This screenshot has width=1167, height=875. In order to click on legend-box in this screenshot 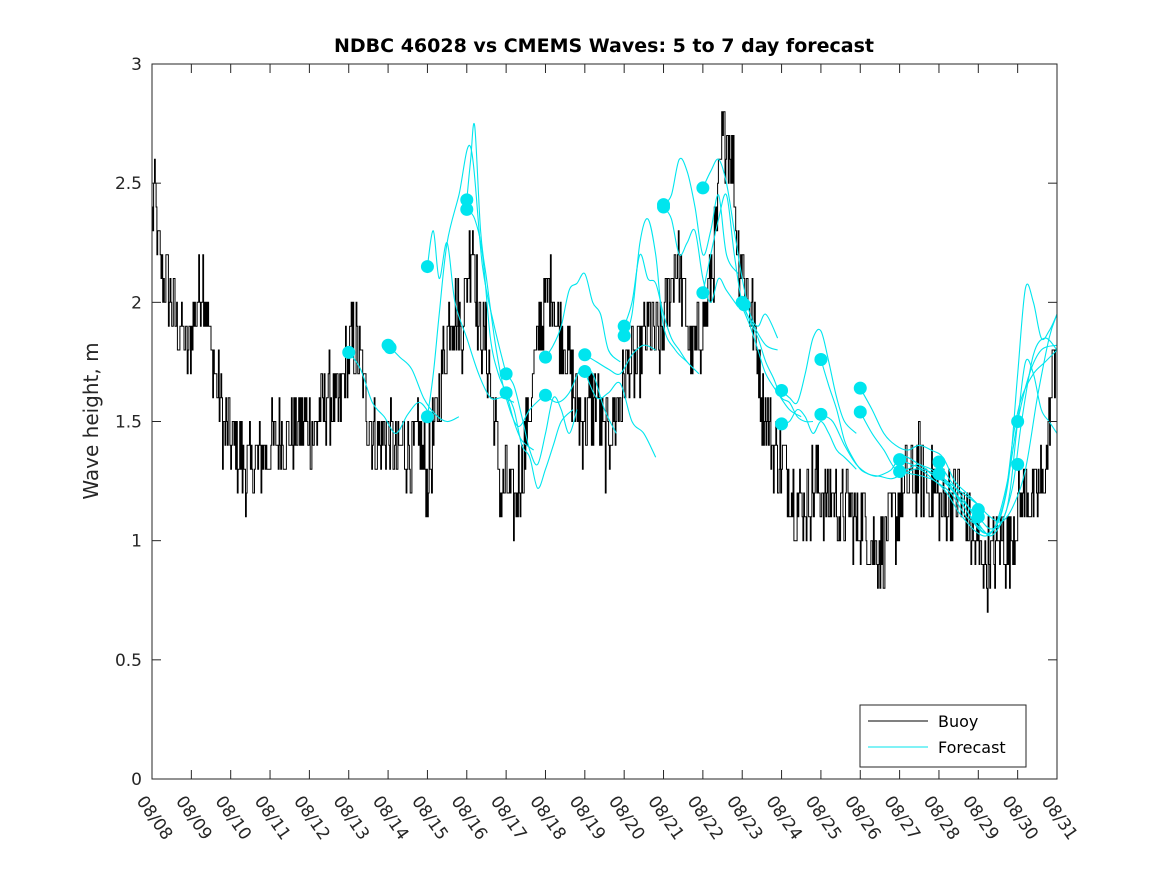, I will do `click(943, 736)`.